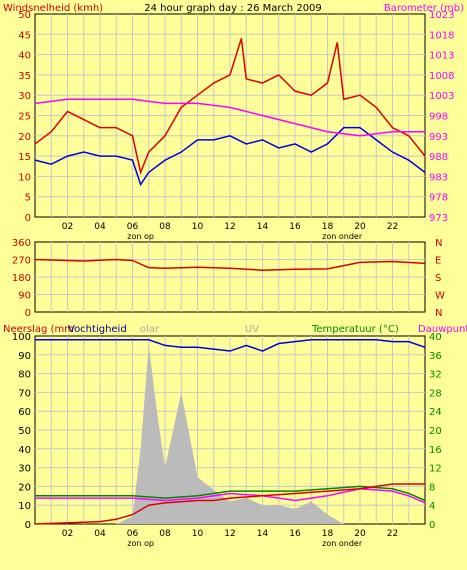 Image resolution: width=467 pixels, height=570 pixels. Describe the element at coordinates (165, 534) in the screenshot. I see `hum-xtick-3: 08` at that location.